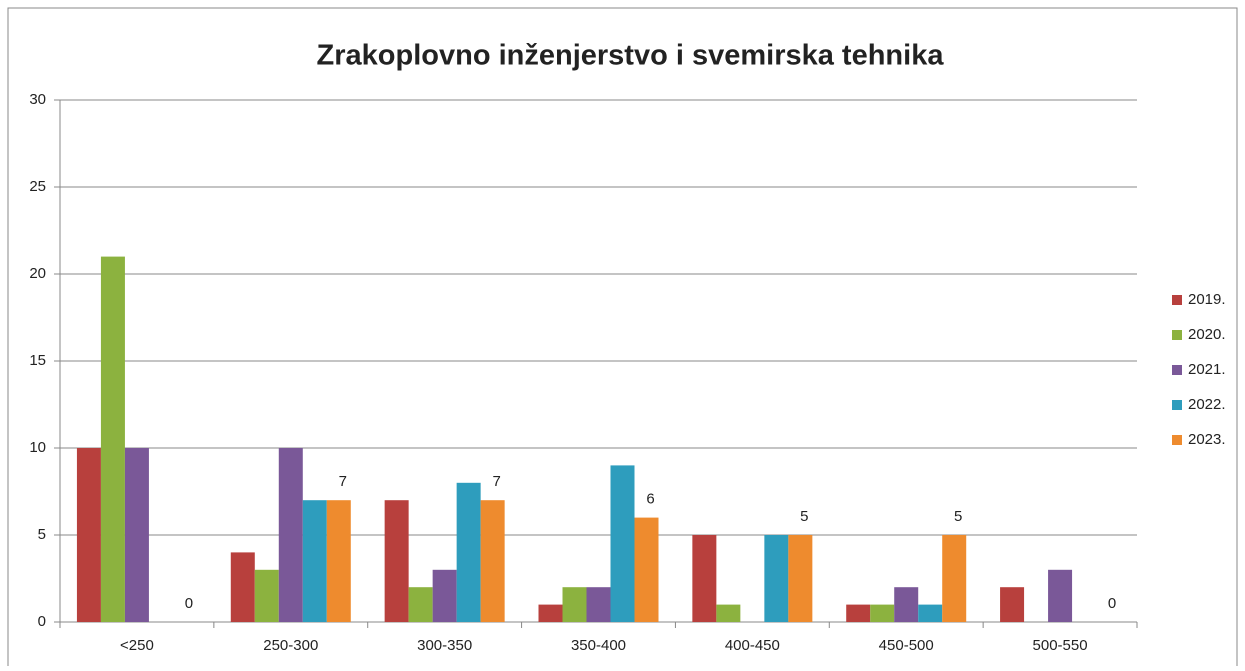  What do you see at coordinates (1060, 645) in the screenshot?
I see `x-tick-label: 500-550` at bounding box center [1060, 645].